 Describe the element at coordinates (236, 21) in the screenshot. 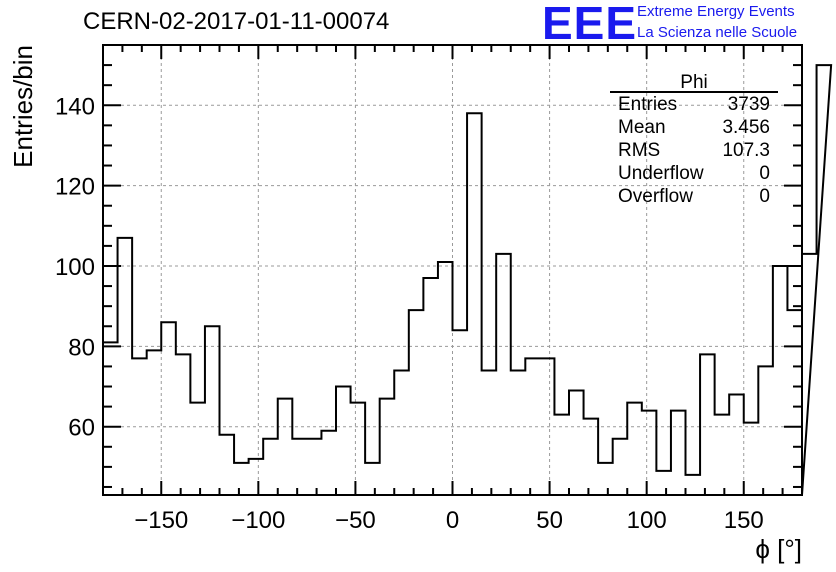

I see `chart-title: CERN-02-2017-01-11-00074` at that location.